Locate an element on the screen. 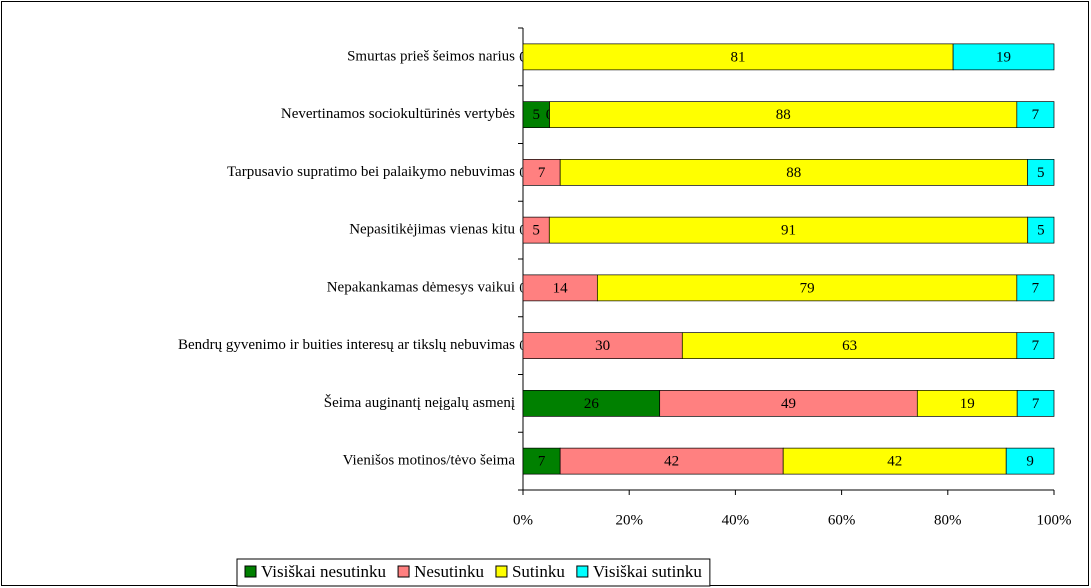  category-label: Šeima auginantį neįgalų asmenį is located at coordinates (419, 402).